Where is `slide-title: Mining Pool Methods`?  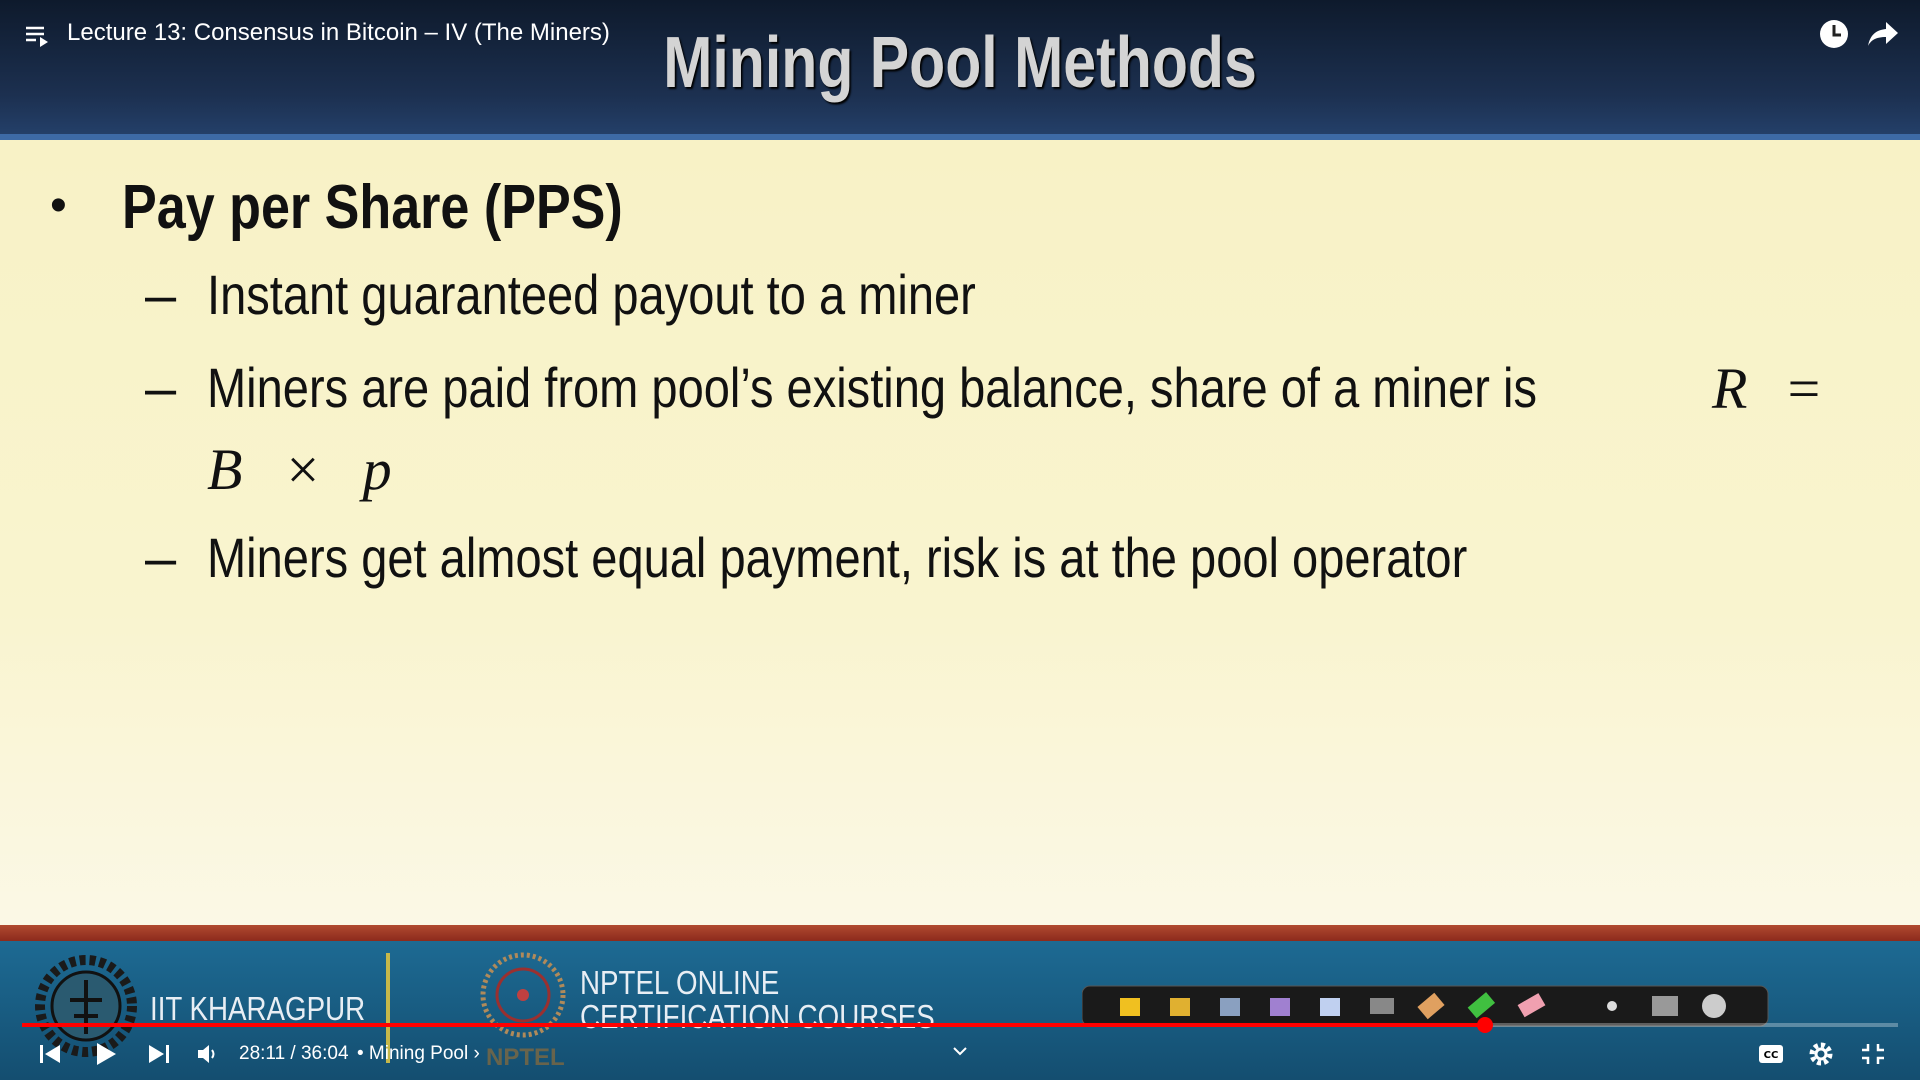 slide-title: Mining Pool Methods is located at coordinates (960, 63).